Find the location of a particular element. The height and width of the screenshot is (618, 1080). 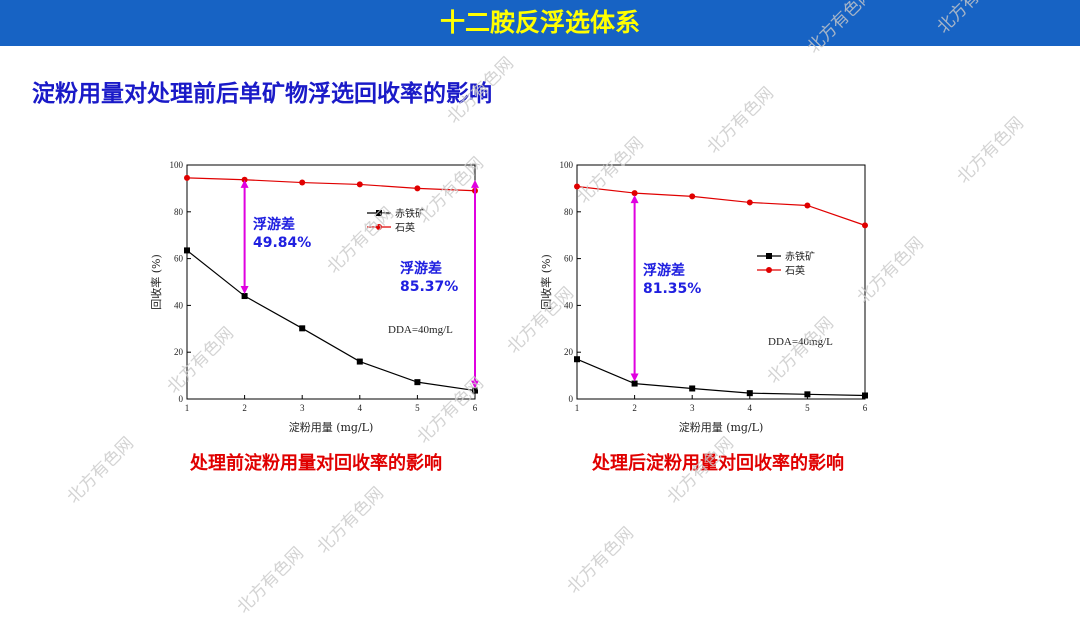

header-title: 十二胺反浮选体系 is located at coordinates (539, 22).